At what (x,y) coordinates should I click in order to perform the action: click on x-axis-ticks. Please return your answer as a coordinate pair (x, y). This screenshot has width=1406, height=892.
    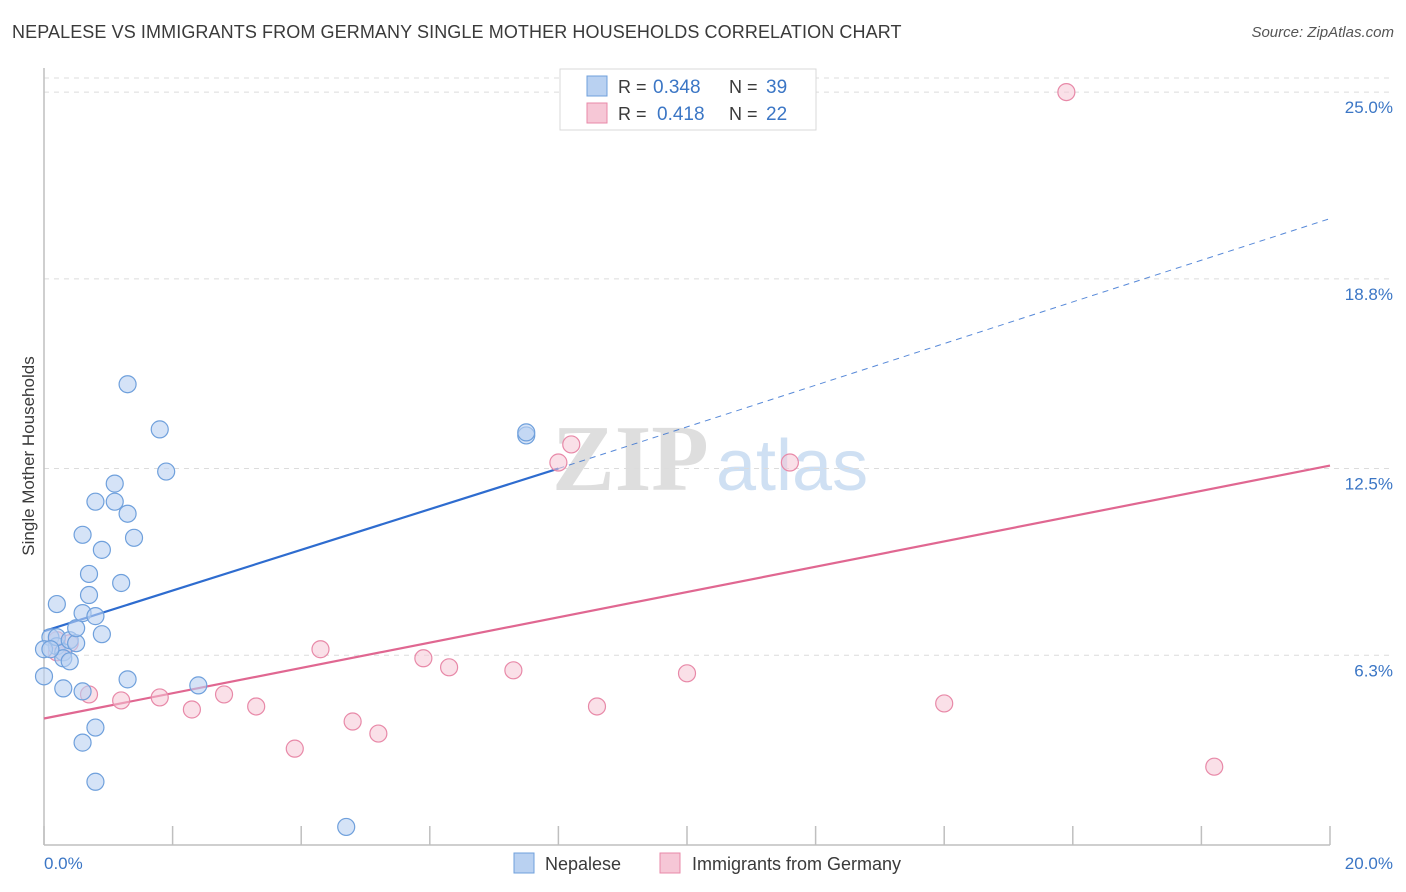
    Looking at the image, I should click on (687, 835).